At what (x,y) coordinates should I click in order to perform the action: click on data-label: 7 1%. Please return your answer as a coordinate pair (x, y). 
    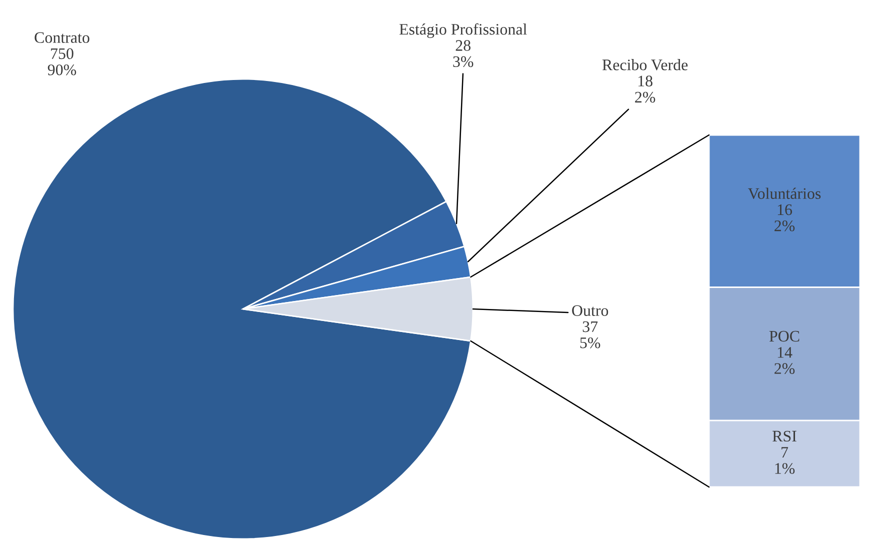
    Looking at the image, I should click on (785, 460).